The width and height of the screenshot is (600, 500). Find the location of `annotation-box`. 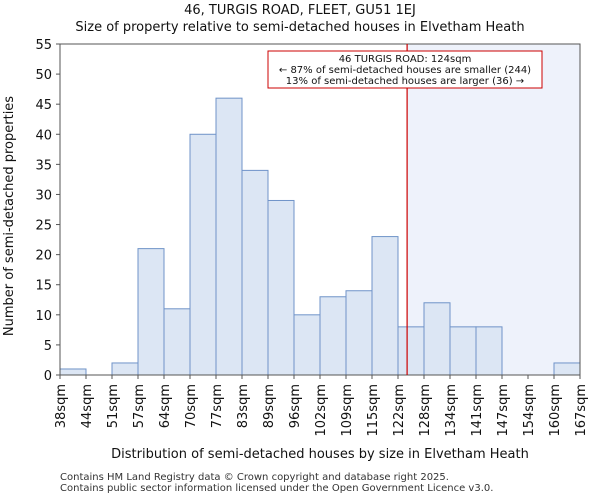

annotation-box is located at coordinates (405, 69).